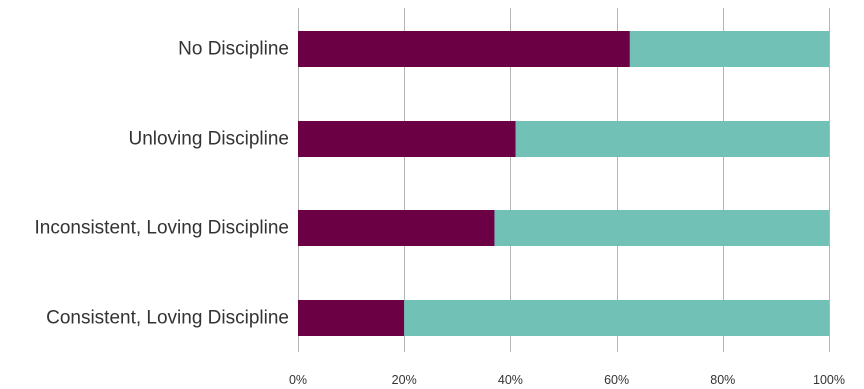  What do you see at coordinates (404, 380) in the screenshot?
I see `x-tick-label: 20%` at bounding box center [404, 380].